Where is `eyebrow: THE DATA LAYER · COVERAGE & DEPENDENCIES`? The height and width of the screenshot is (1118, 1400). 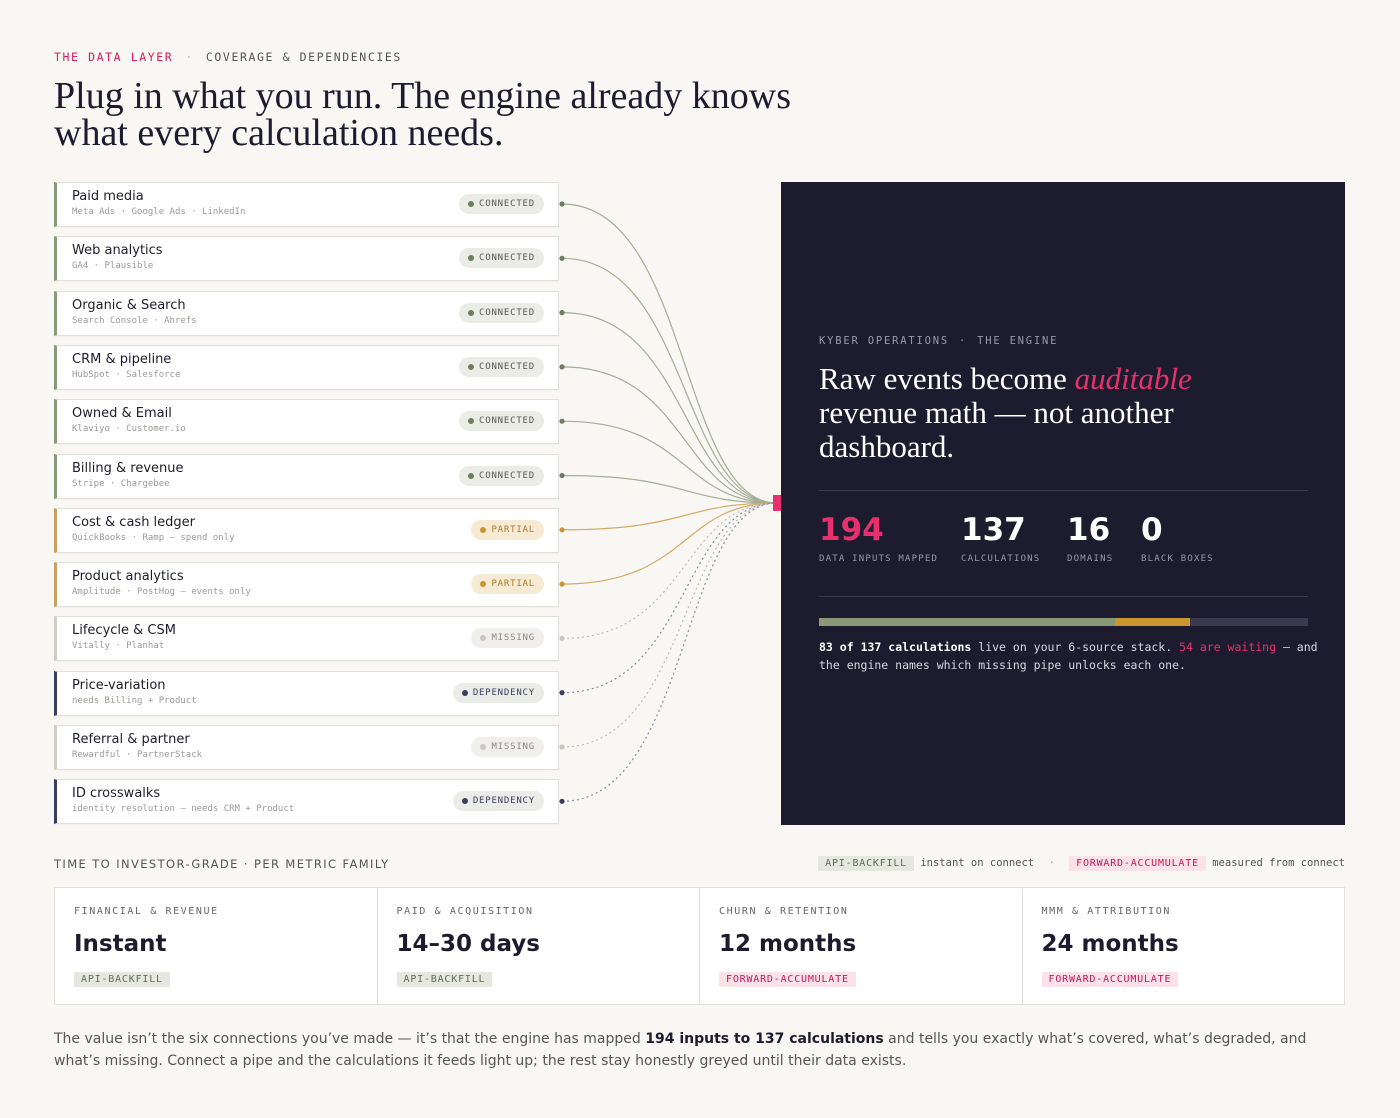 eyebrow: THE DATA LAYER · COVERAGE & DEPENDENCIES is located at coordinates (228, 57).